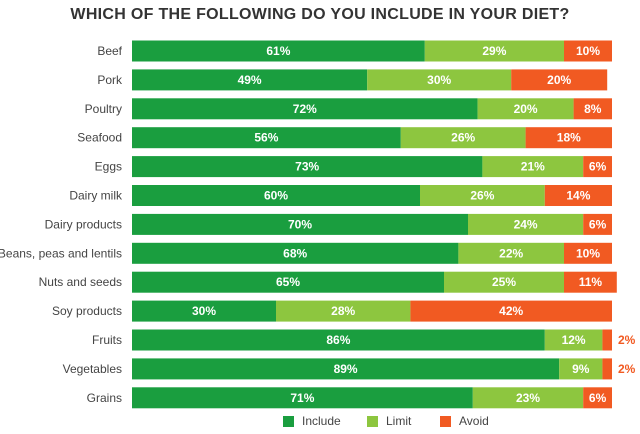 This screenshot has height=434, width=640. I want to click on data-label-limit-seafood: 26%, so click(463, 138).